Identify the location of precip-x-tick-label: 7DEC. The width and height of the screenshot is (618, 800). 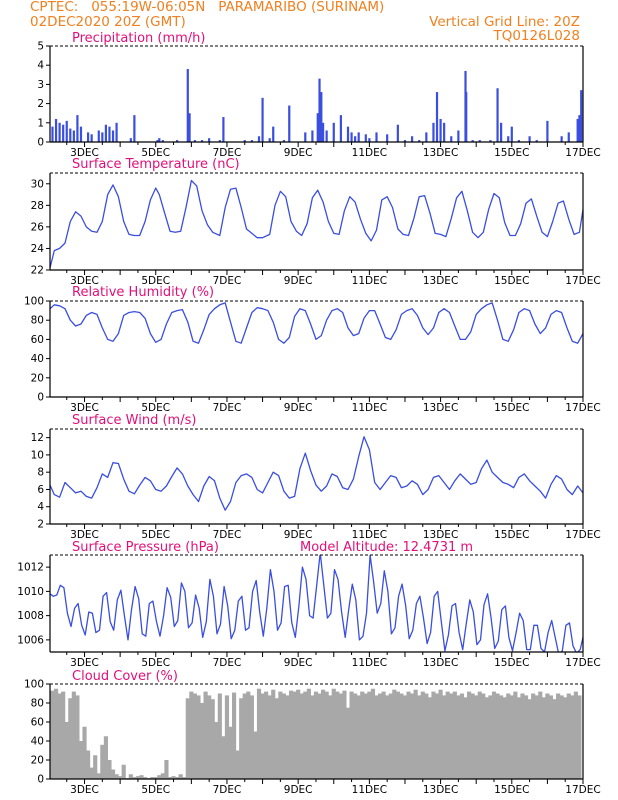
(227, 153).